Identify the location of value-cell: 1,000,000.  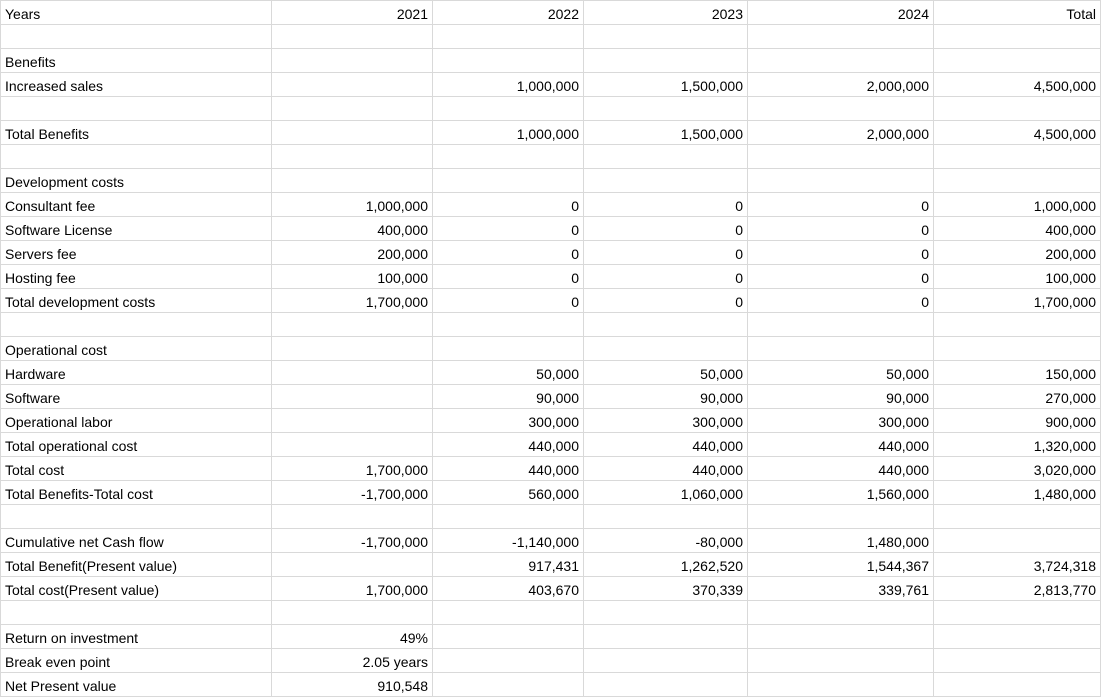
(508, 132).